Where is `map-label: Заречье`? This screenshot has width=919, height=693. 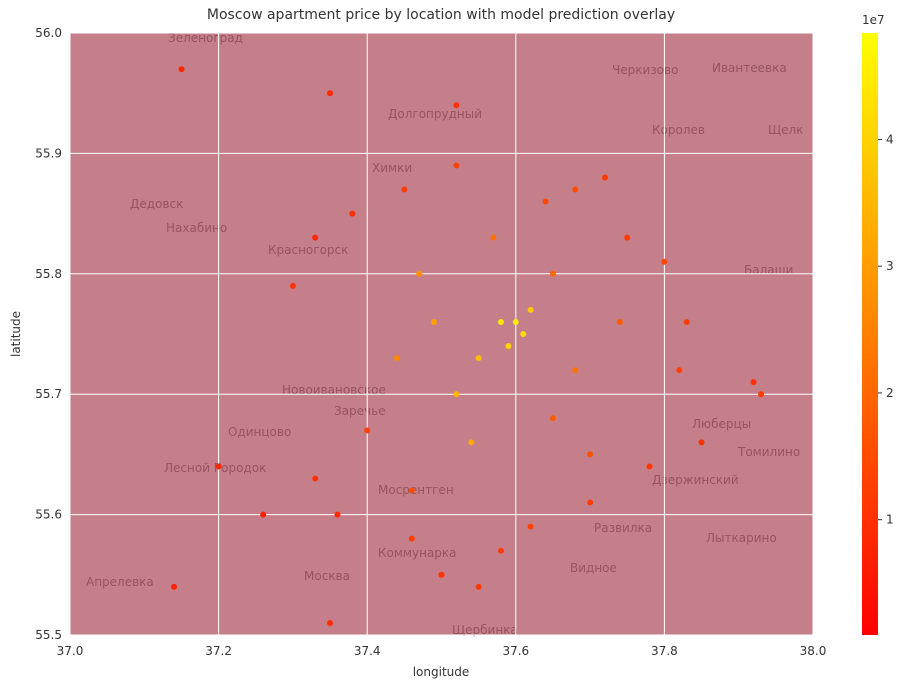
map-label: Заречье is located at coordinates (360, 411).